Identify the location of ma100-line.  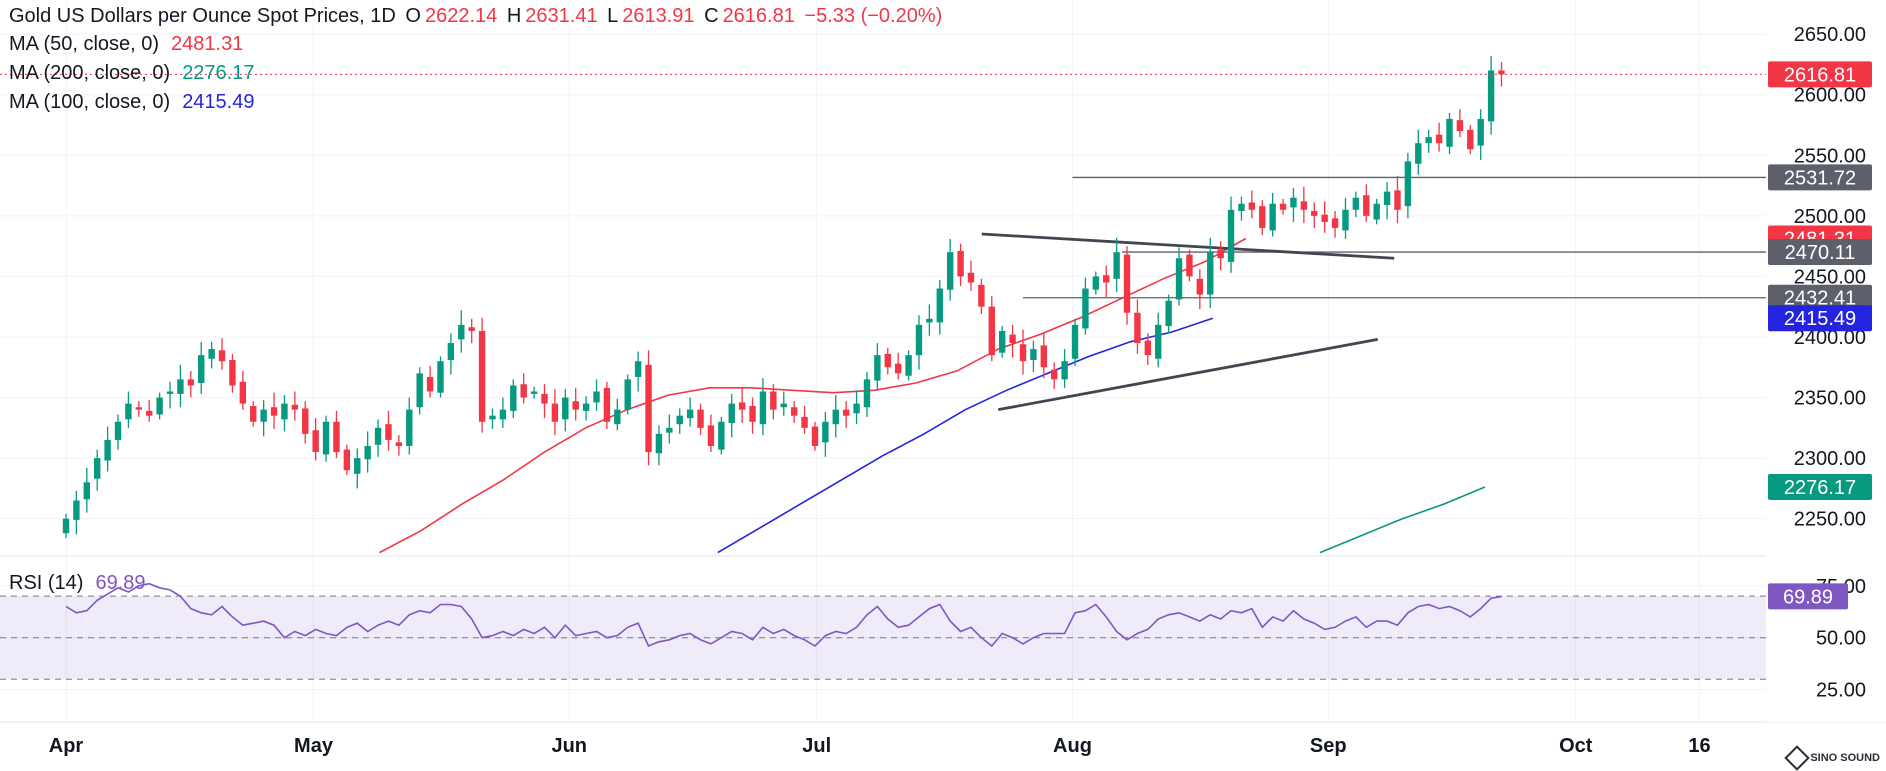
(965, 435).